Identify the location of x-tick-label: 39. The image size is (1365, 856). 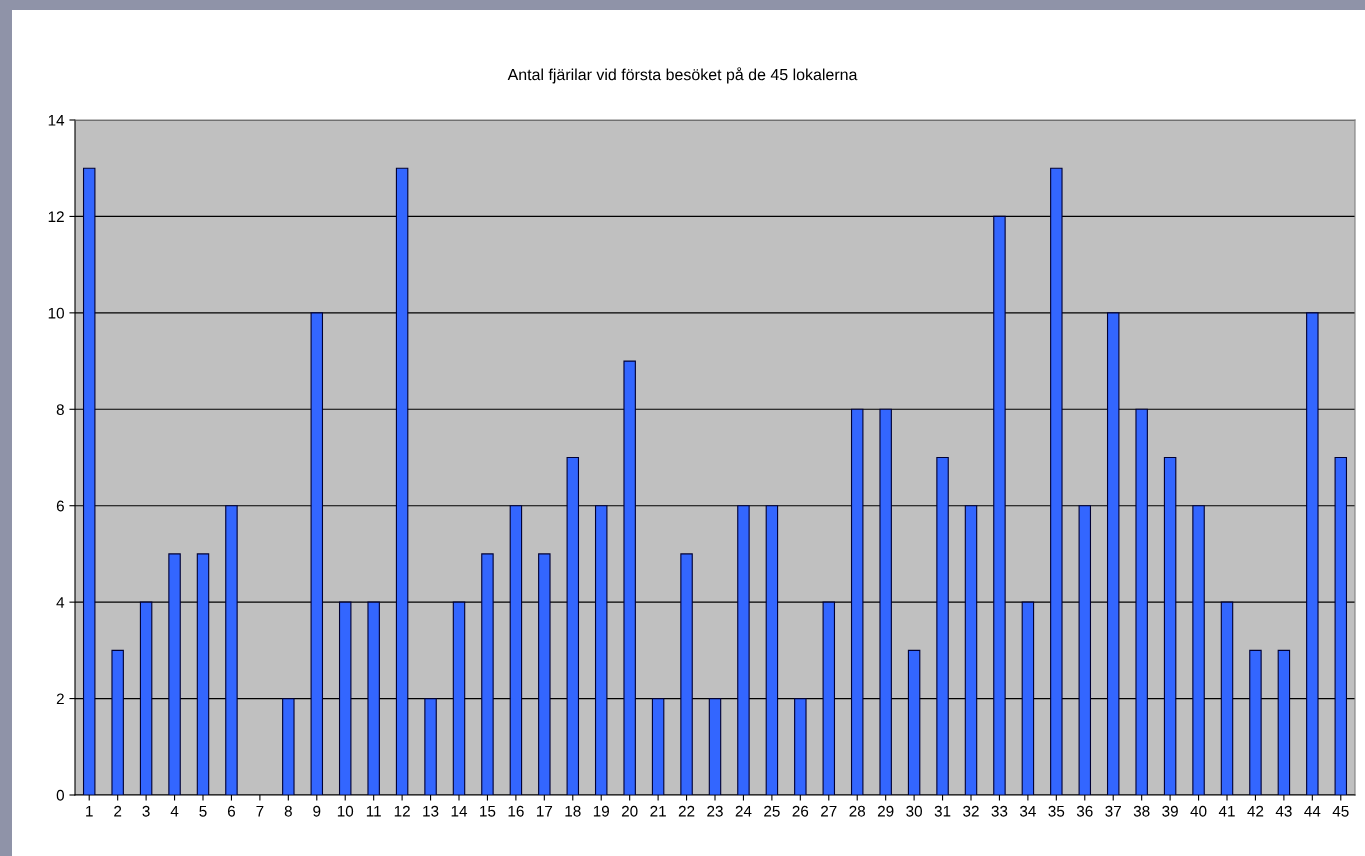
(1170, 811).